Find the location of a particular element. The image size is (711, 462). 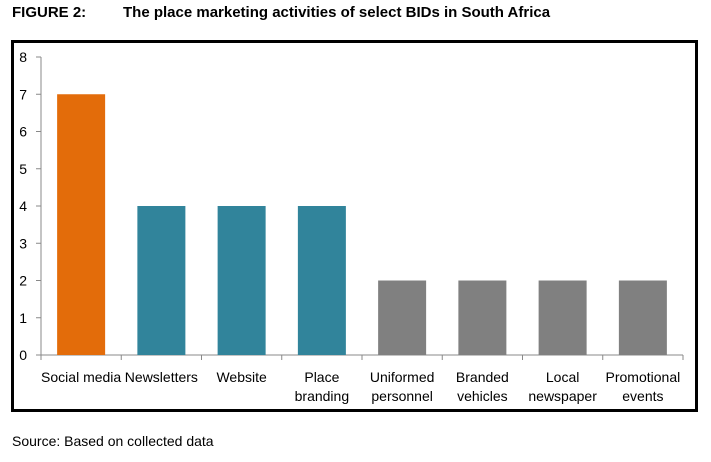

figure-label: FIGURE 2: is located at coordinates (49, 12).